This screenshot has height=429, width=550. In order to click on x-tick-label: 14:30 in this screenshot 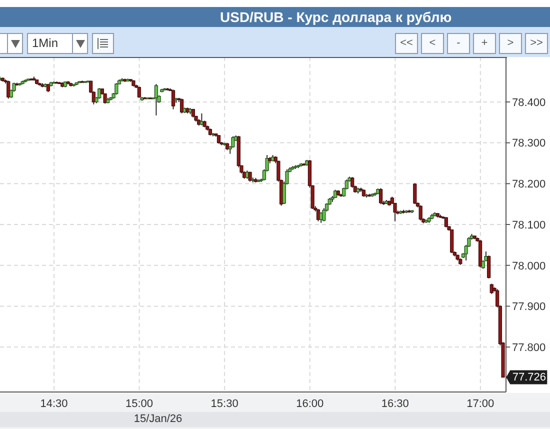, I will do `click(54, 404)`.